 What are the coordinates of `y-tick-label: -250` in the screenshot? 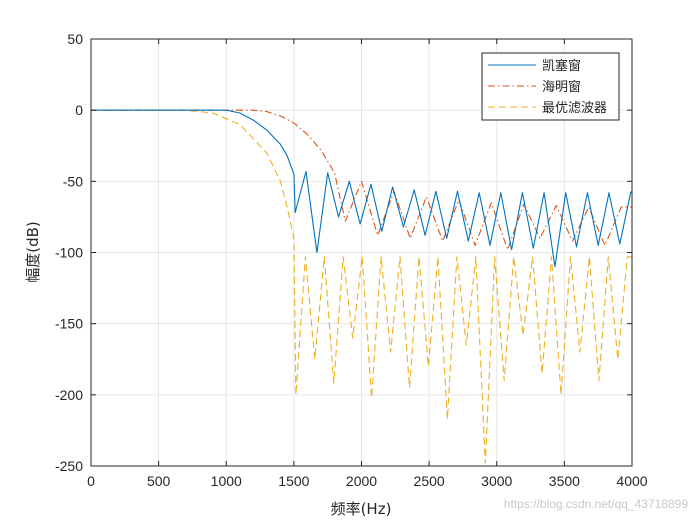 It's located at (69, 466).